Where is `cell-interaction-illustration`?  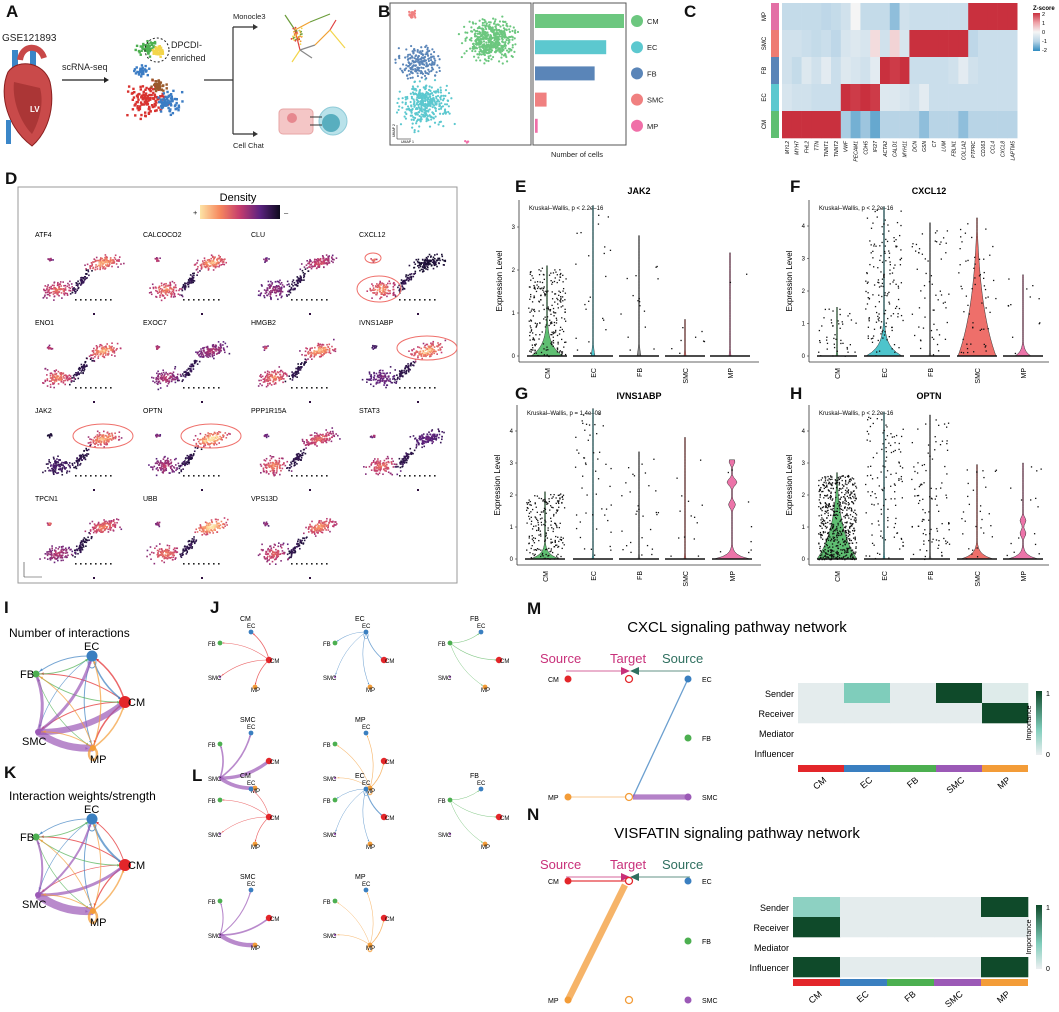 cell-interaction-illustration is located at coordinates (313, 121).